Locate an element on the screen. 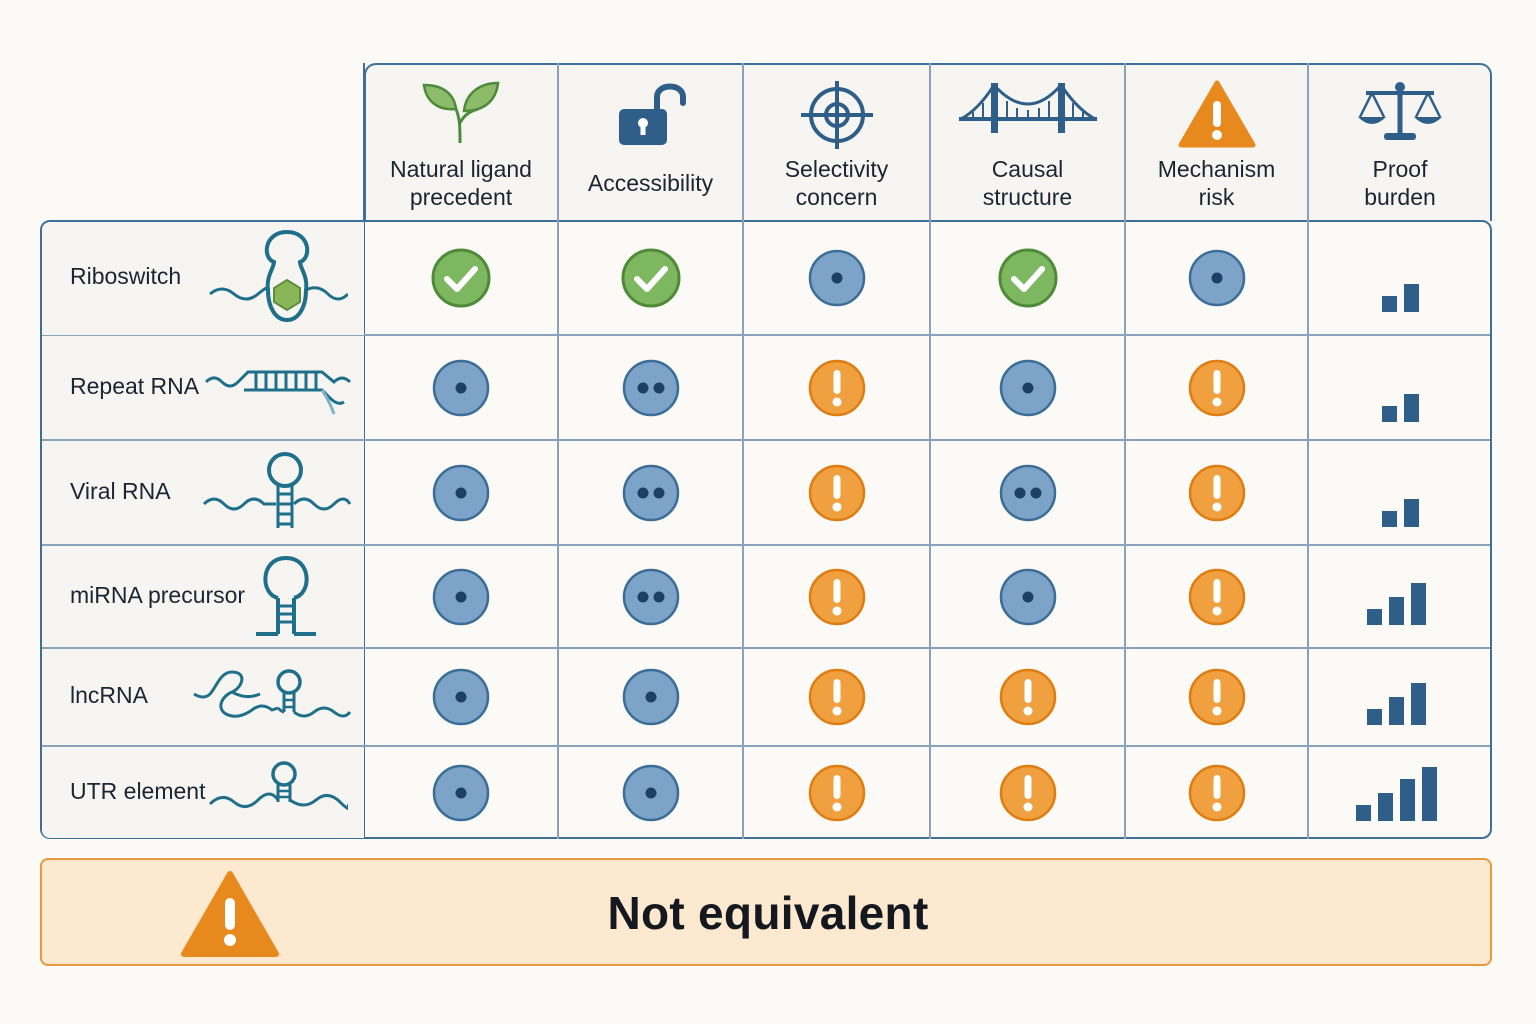 The image size is (1536, 1024). column-header-causal: Causal structure is located at coordinates (1027, 142).